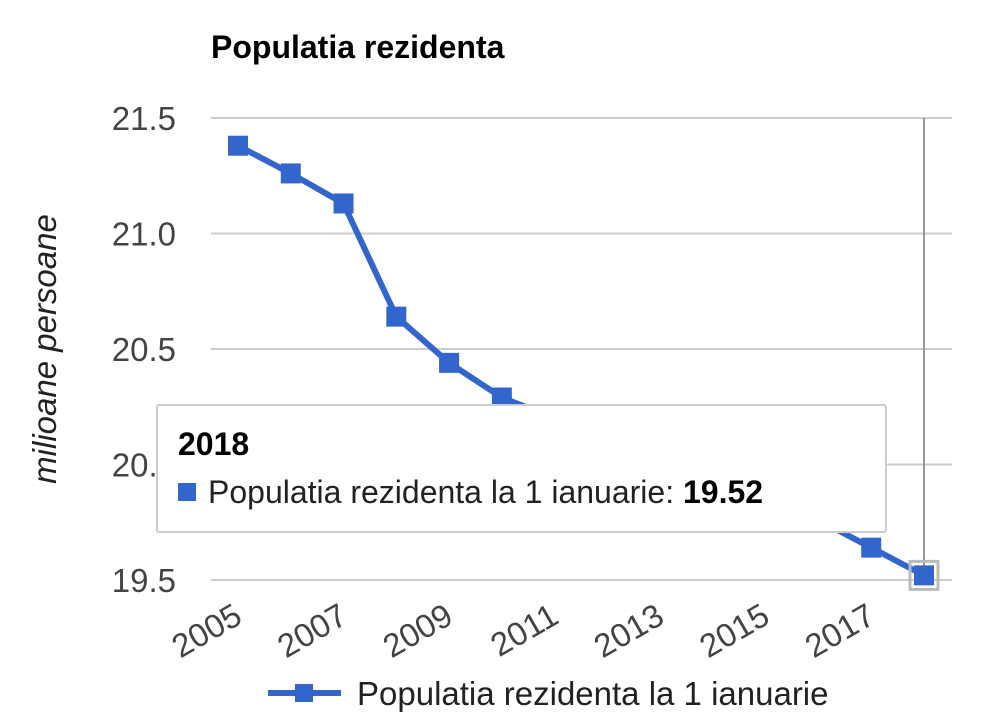 The image size is (1005, 716). Describe the element at coordinates (417, 630) in the screenshot. I see `x-tick-label: 2009` at that location.